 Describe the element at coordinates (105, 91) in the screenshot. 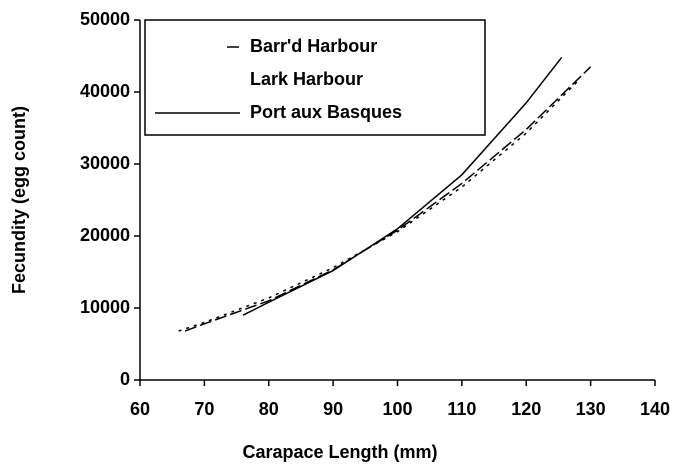

I see `y-tick-label: 40000` at that location.